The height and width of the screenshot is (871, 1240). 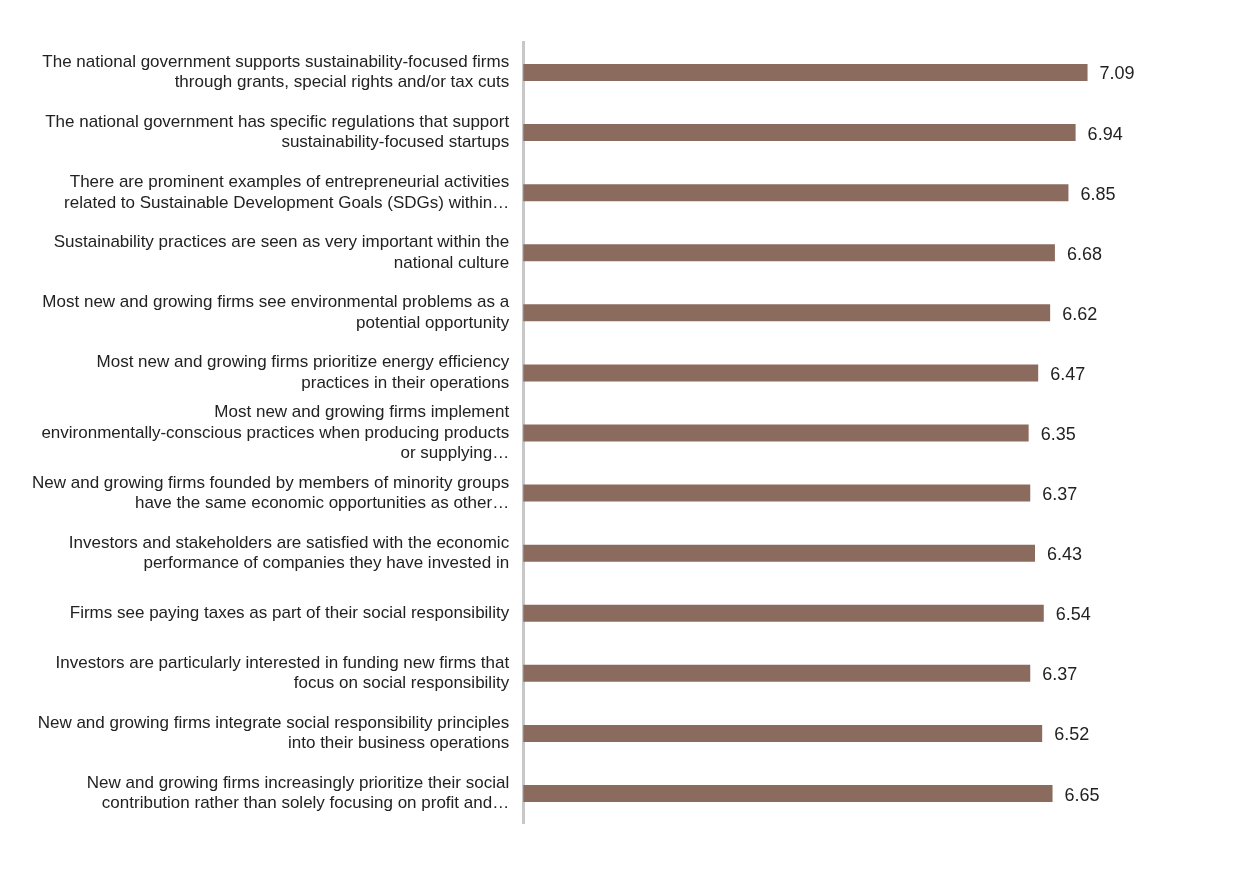 I want to click on y-tick-label: Firms see paying taxes as part of their social responsibility, so click(x=289, y=612).